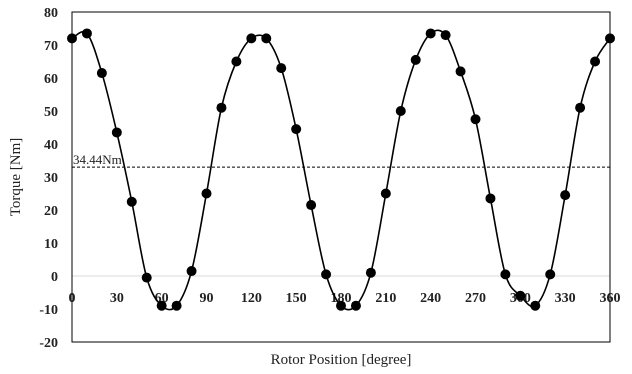 The height and width of the screenshot is (374, 632). Describe the element at coordinates (341, 298) in the screenshot. I see `x-tick-label: 180` at that location.